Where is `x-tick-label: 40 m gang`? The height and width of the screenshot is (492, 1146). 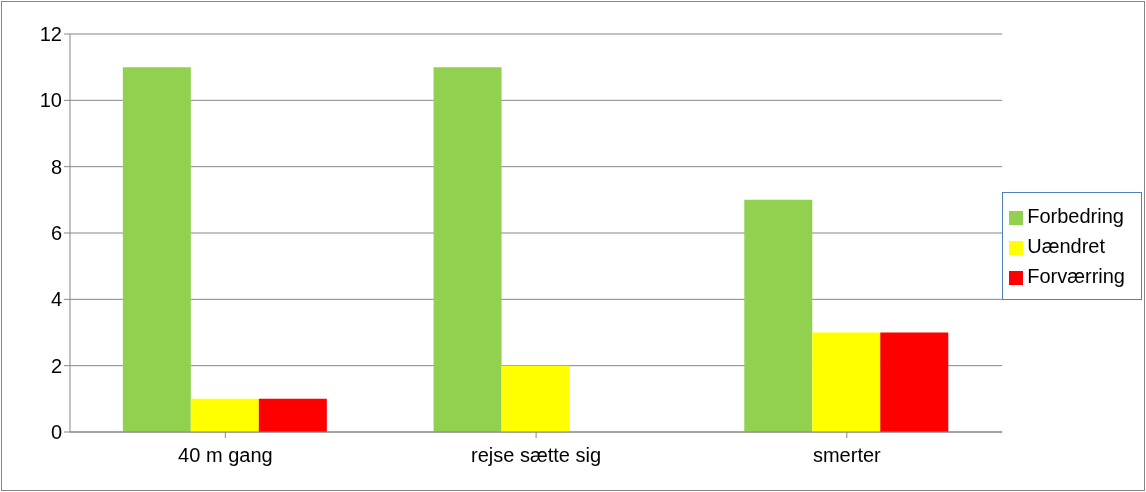 x-tick-label: 40 m gang is located at coordinates (225, 455).